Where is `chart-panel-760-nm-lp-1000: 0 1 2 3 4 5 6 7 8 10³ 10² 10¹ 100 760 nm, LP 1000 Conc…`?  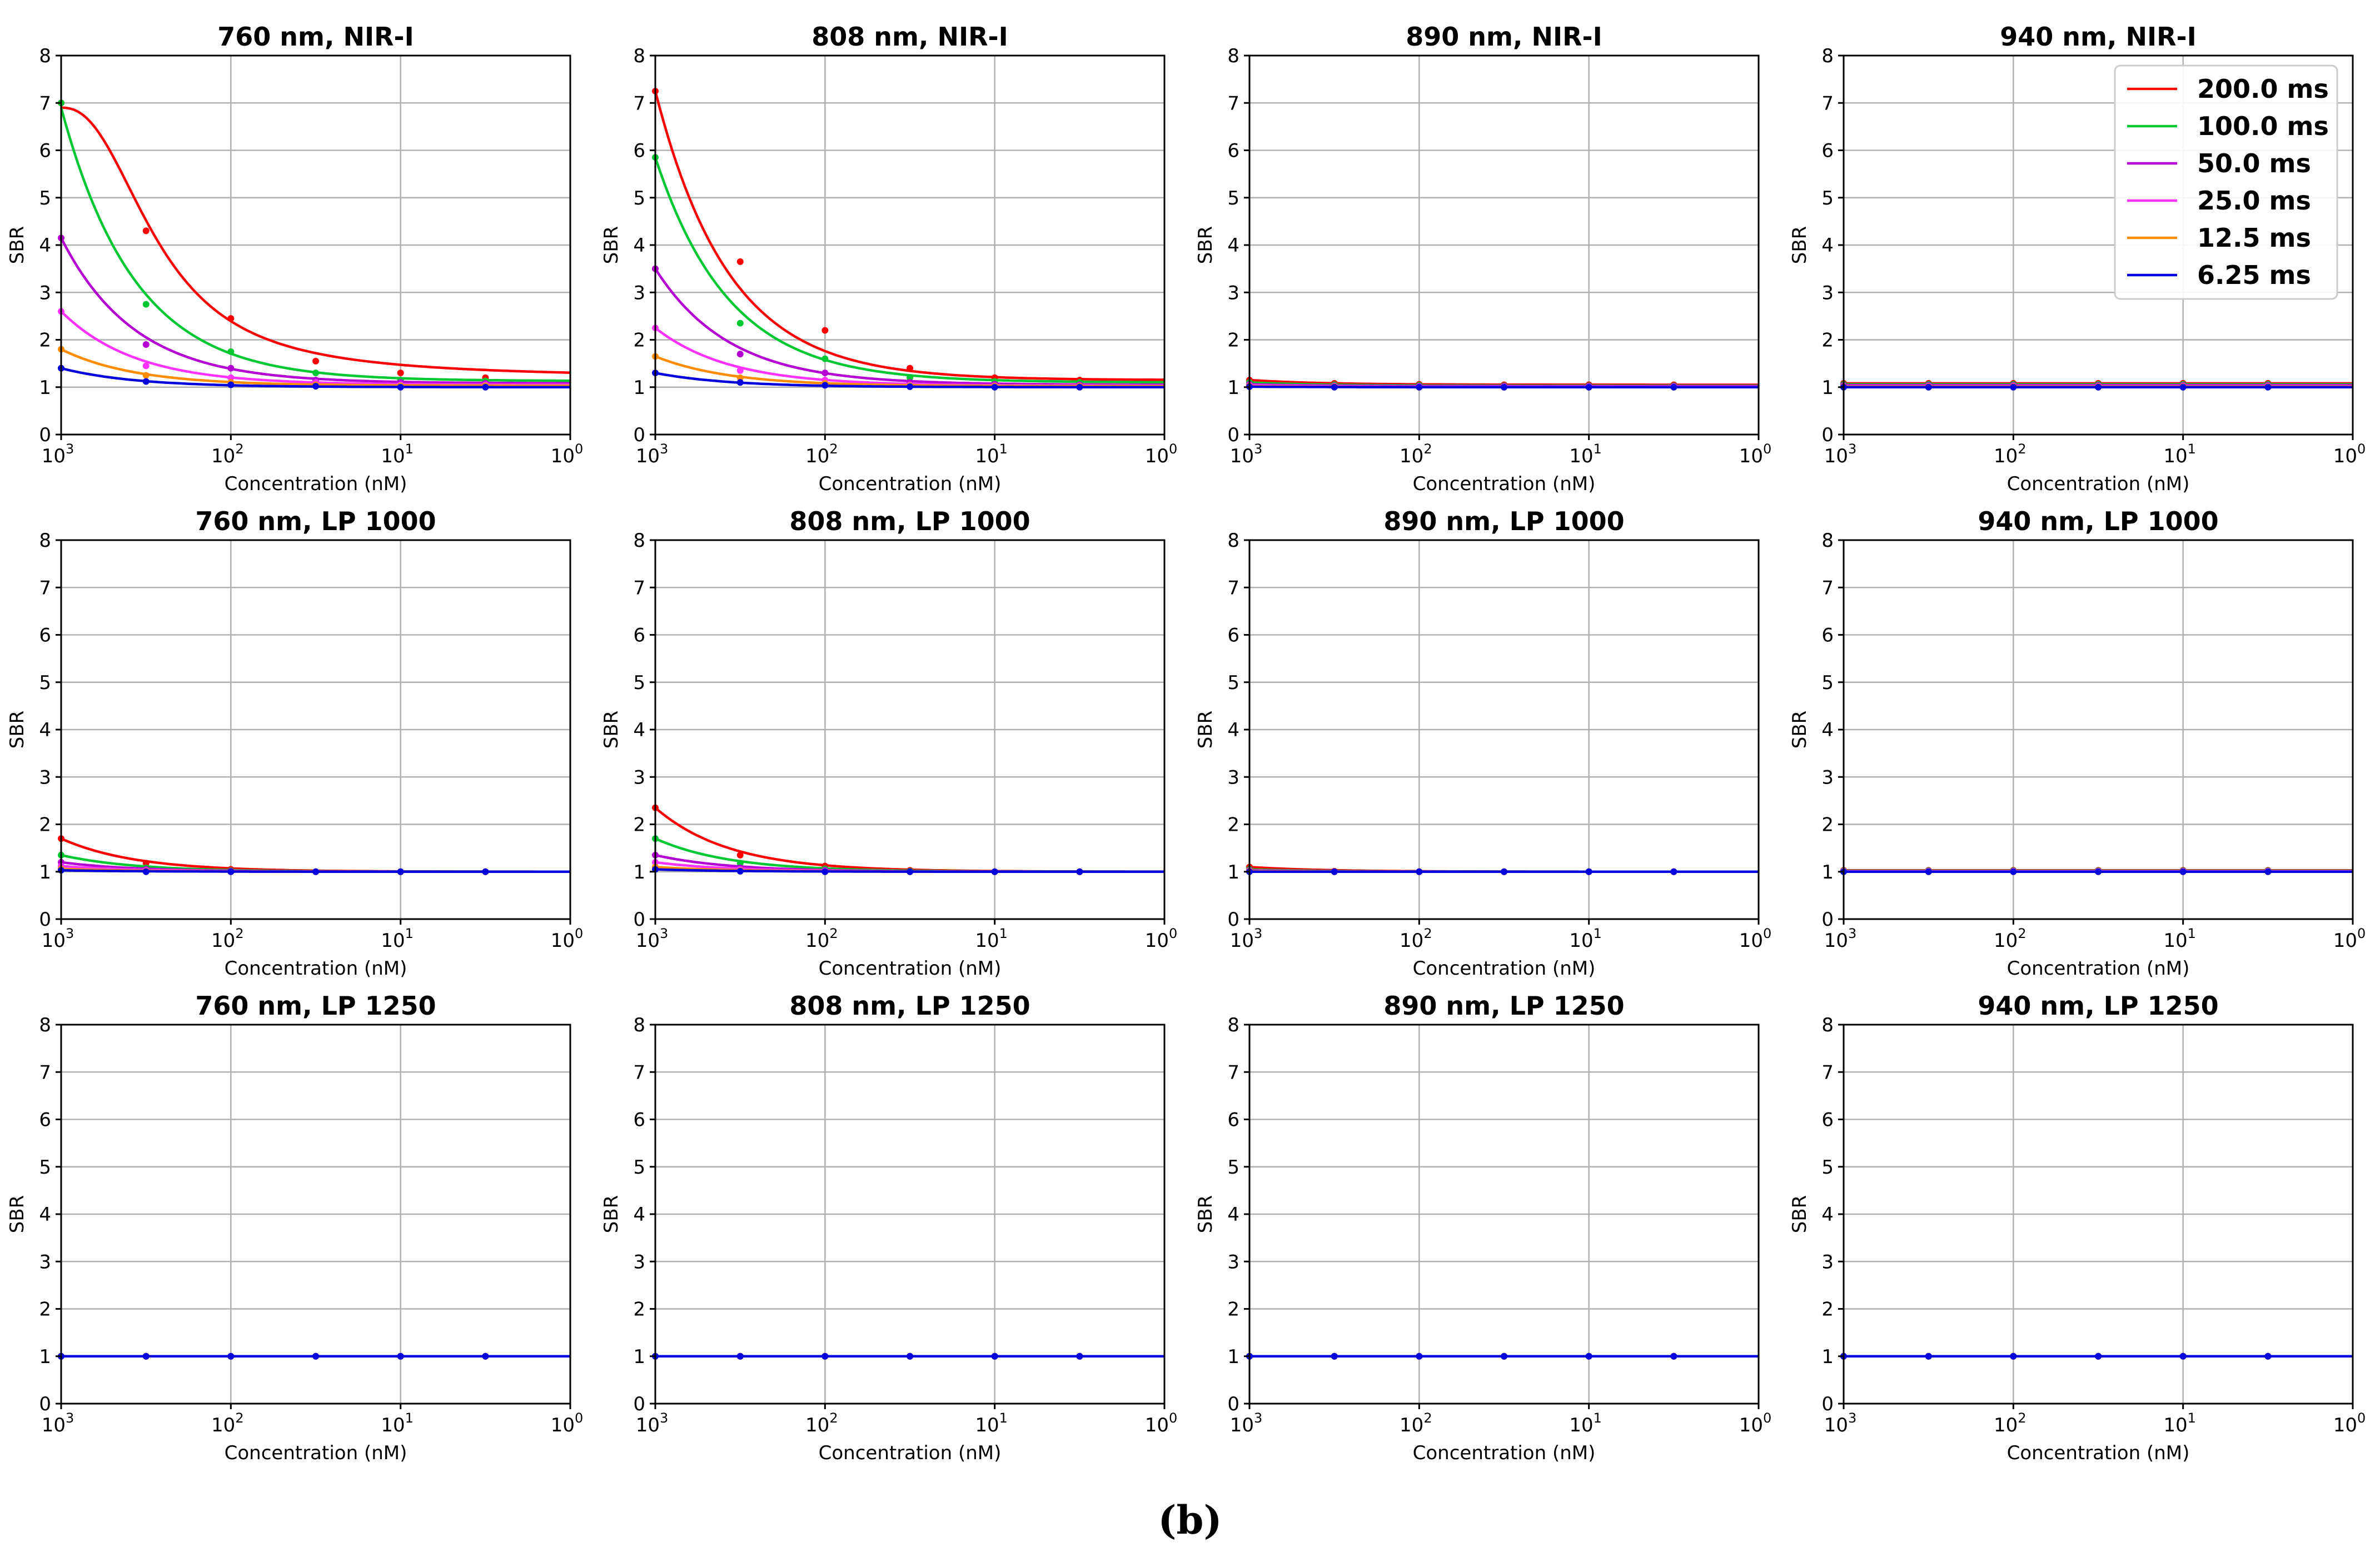 chart-panel-760-nm-lp-1000: 0 1 2 3 4 5 6 7 8 10³ 10² 10¹ 100 760 nm, LP 1000 Conc… is located at coordinates (295, 743).